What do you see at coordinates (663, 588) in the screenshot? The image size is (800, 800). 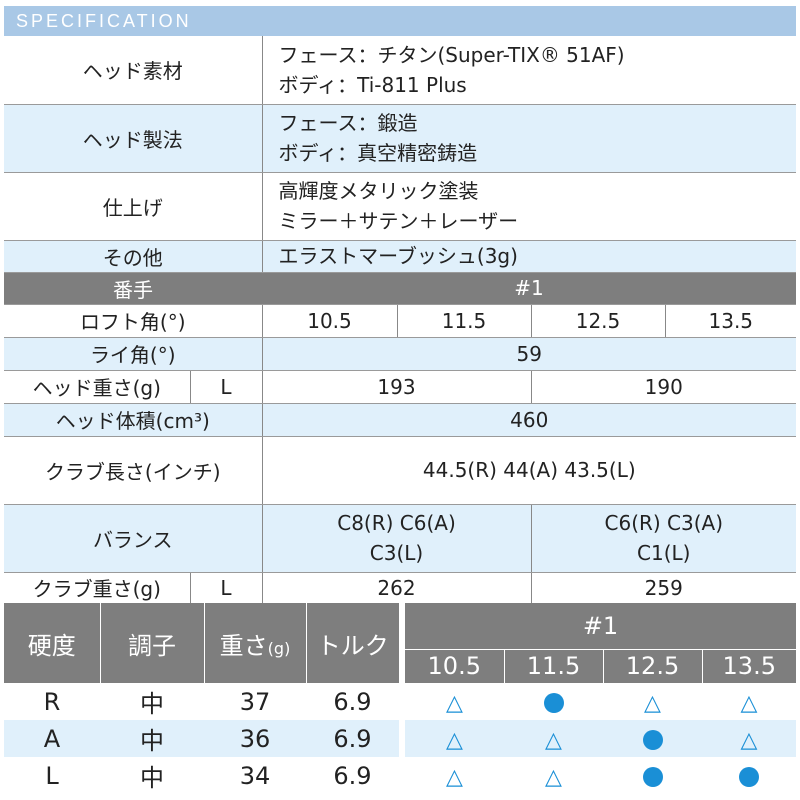 I see `club-weight-value: 259` at bounding box center [663, 588].